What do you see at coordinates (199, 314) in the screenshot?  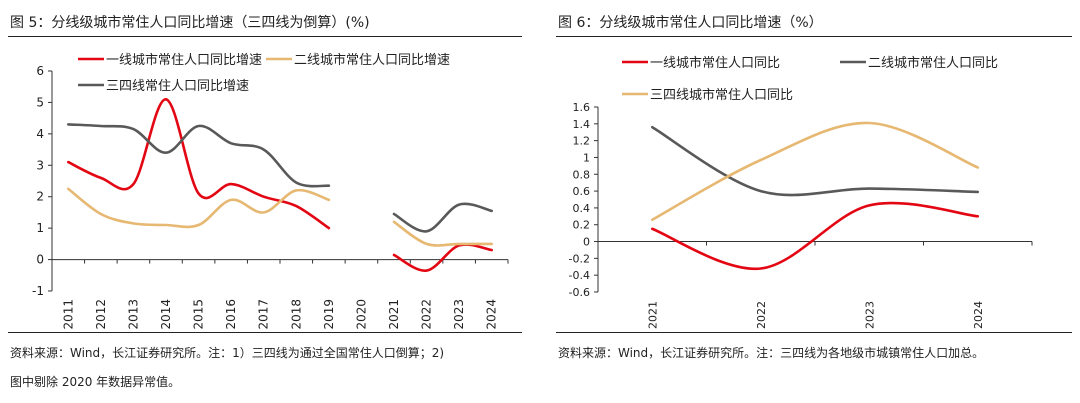 I see `x-tick-label: 2015` at bounding box center [199, 314].